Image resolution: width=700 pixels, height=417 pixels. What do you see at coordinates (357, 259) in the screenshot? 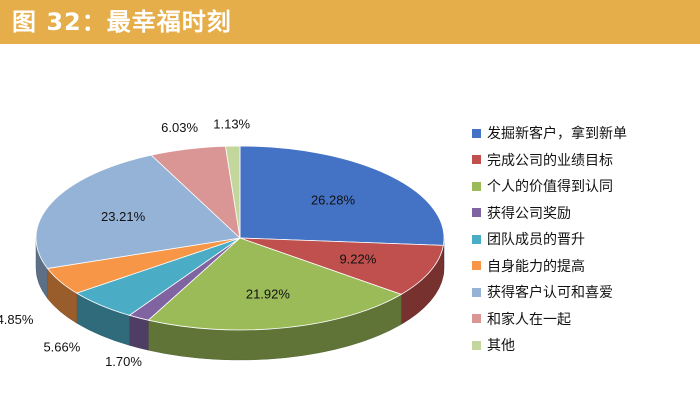
I see `slice-value-label-2: 9.22%` at bounding box center [357, 259].